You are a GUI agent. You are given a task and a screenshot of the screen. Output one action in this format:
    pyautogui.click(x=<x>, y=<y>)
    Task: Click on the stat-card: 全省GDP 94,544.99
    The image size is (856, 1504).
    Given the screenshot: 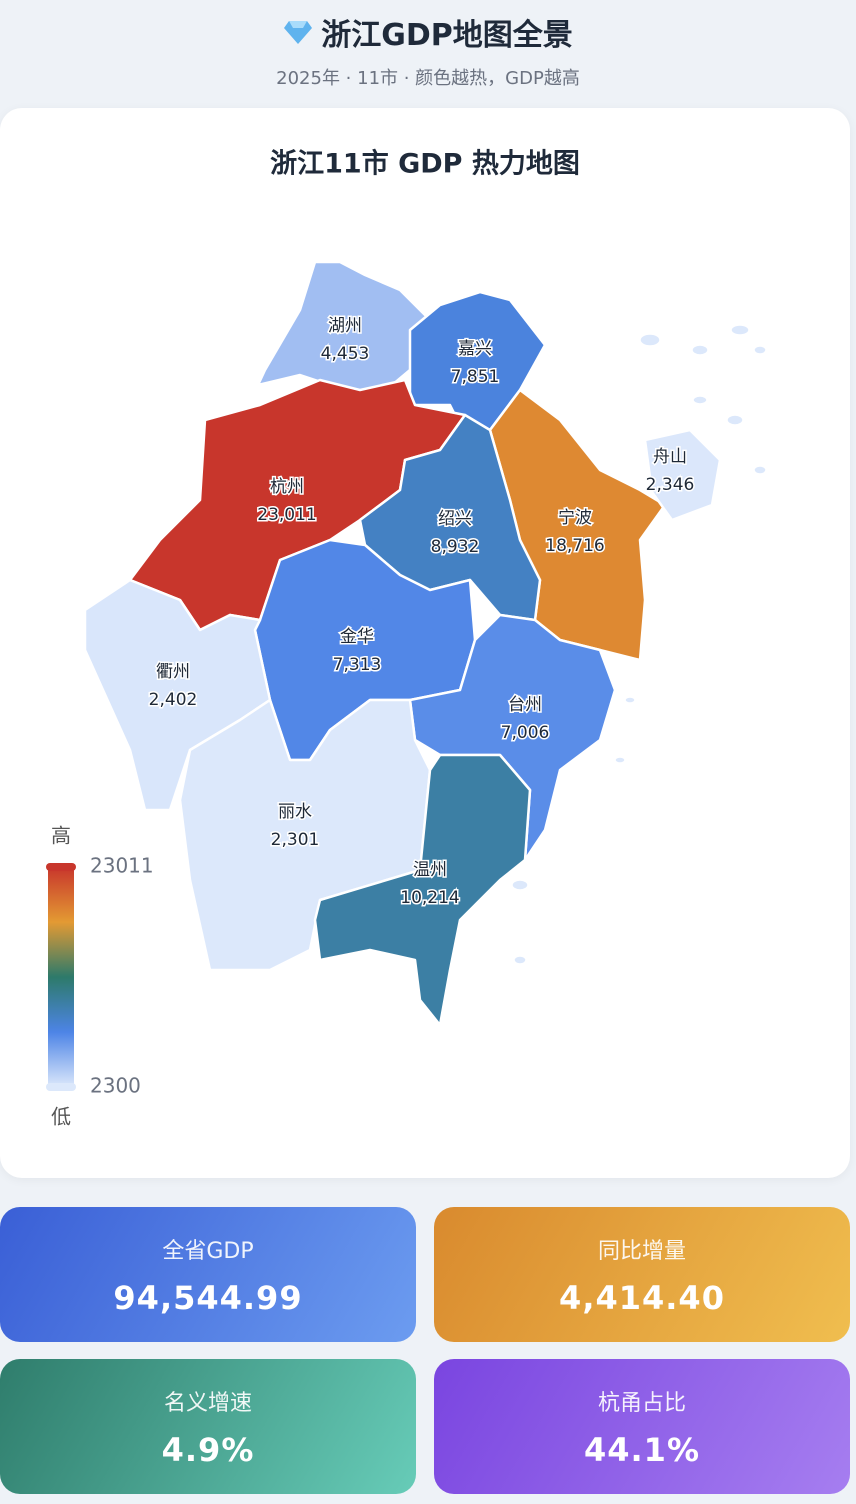 What is the action you would take?
    pyautogui.click(x=208, y=1274)
    